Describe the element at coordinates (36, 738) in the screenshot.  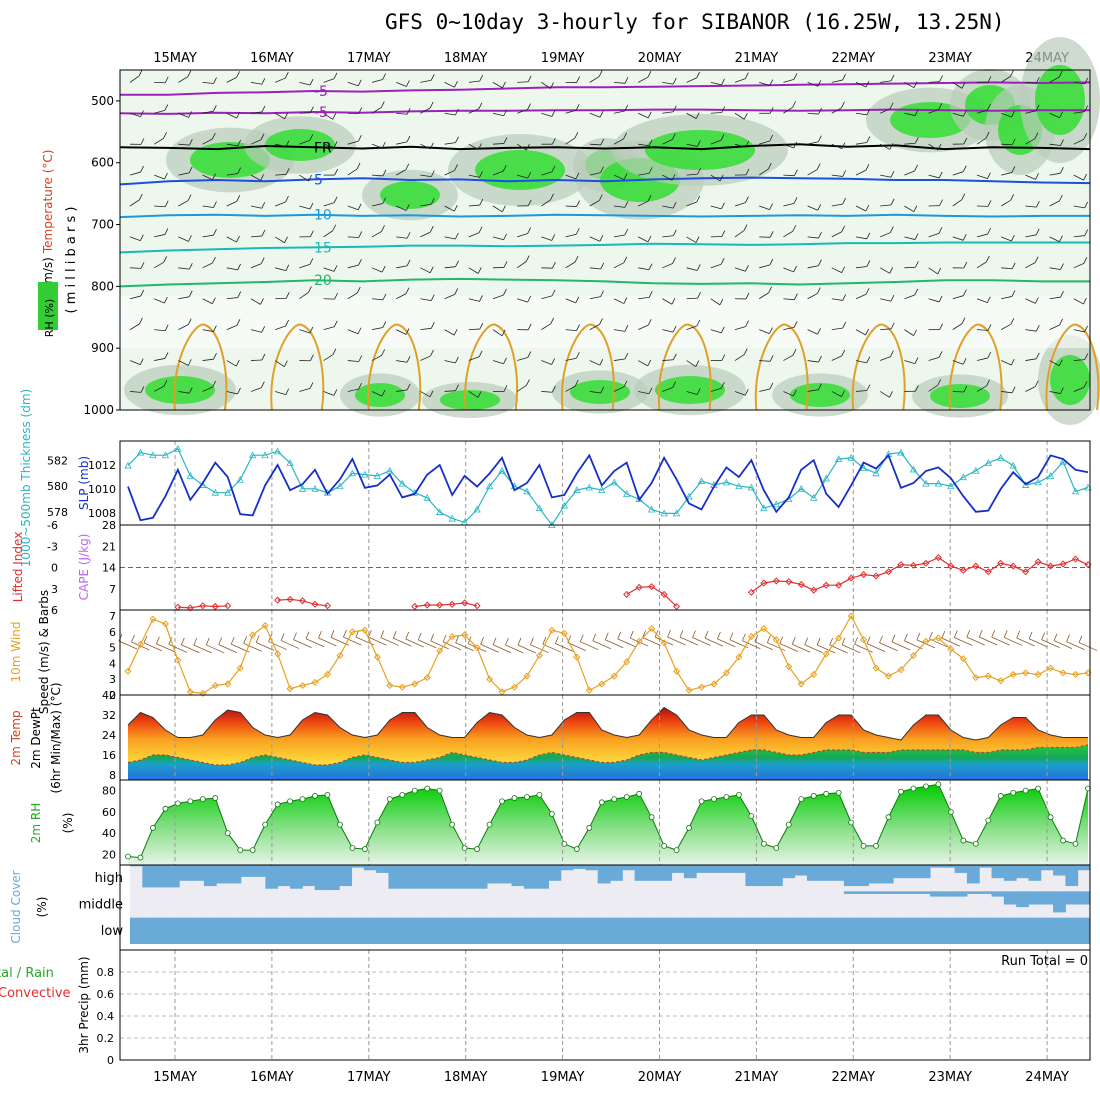
I see `temp-ylabel-text: 2m DewPt` at that location.